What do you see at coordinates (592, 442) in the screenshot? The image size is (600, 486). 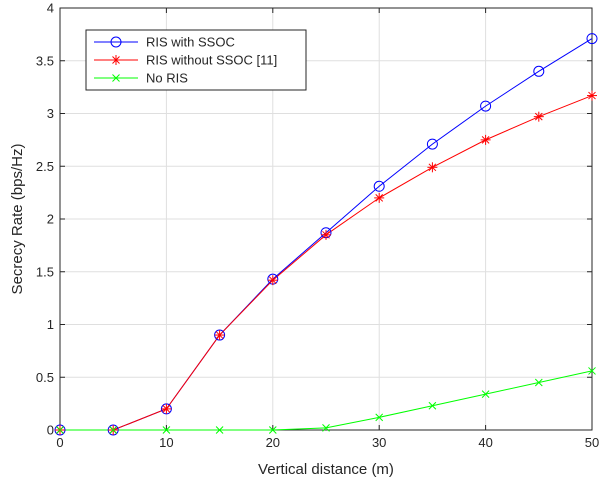 I see `x-tick-label: 50` at bounding box center [592, 442].